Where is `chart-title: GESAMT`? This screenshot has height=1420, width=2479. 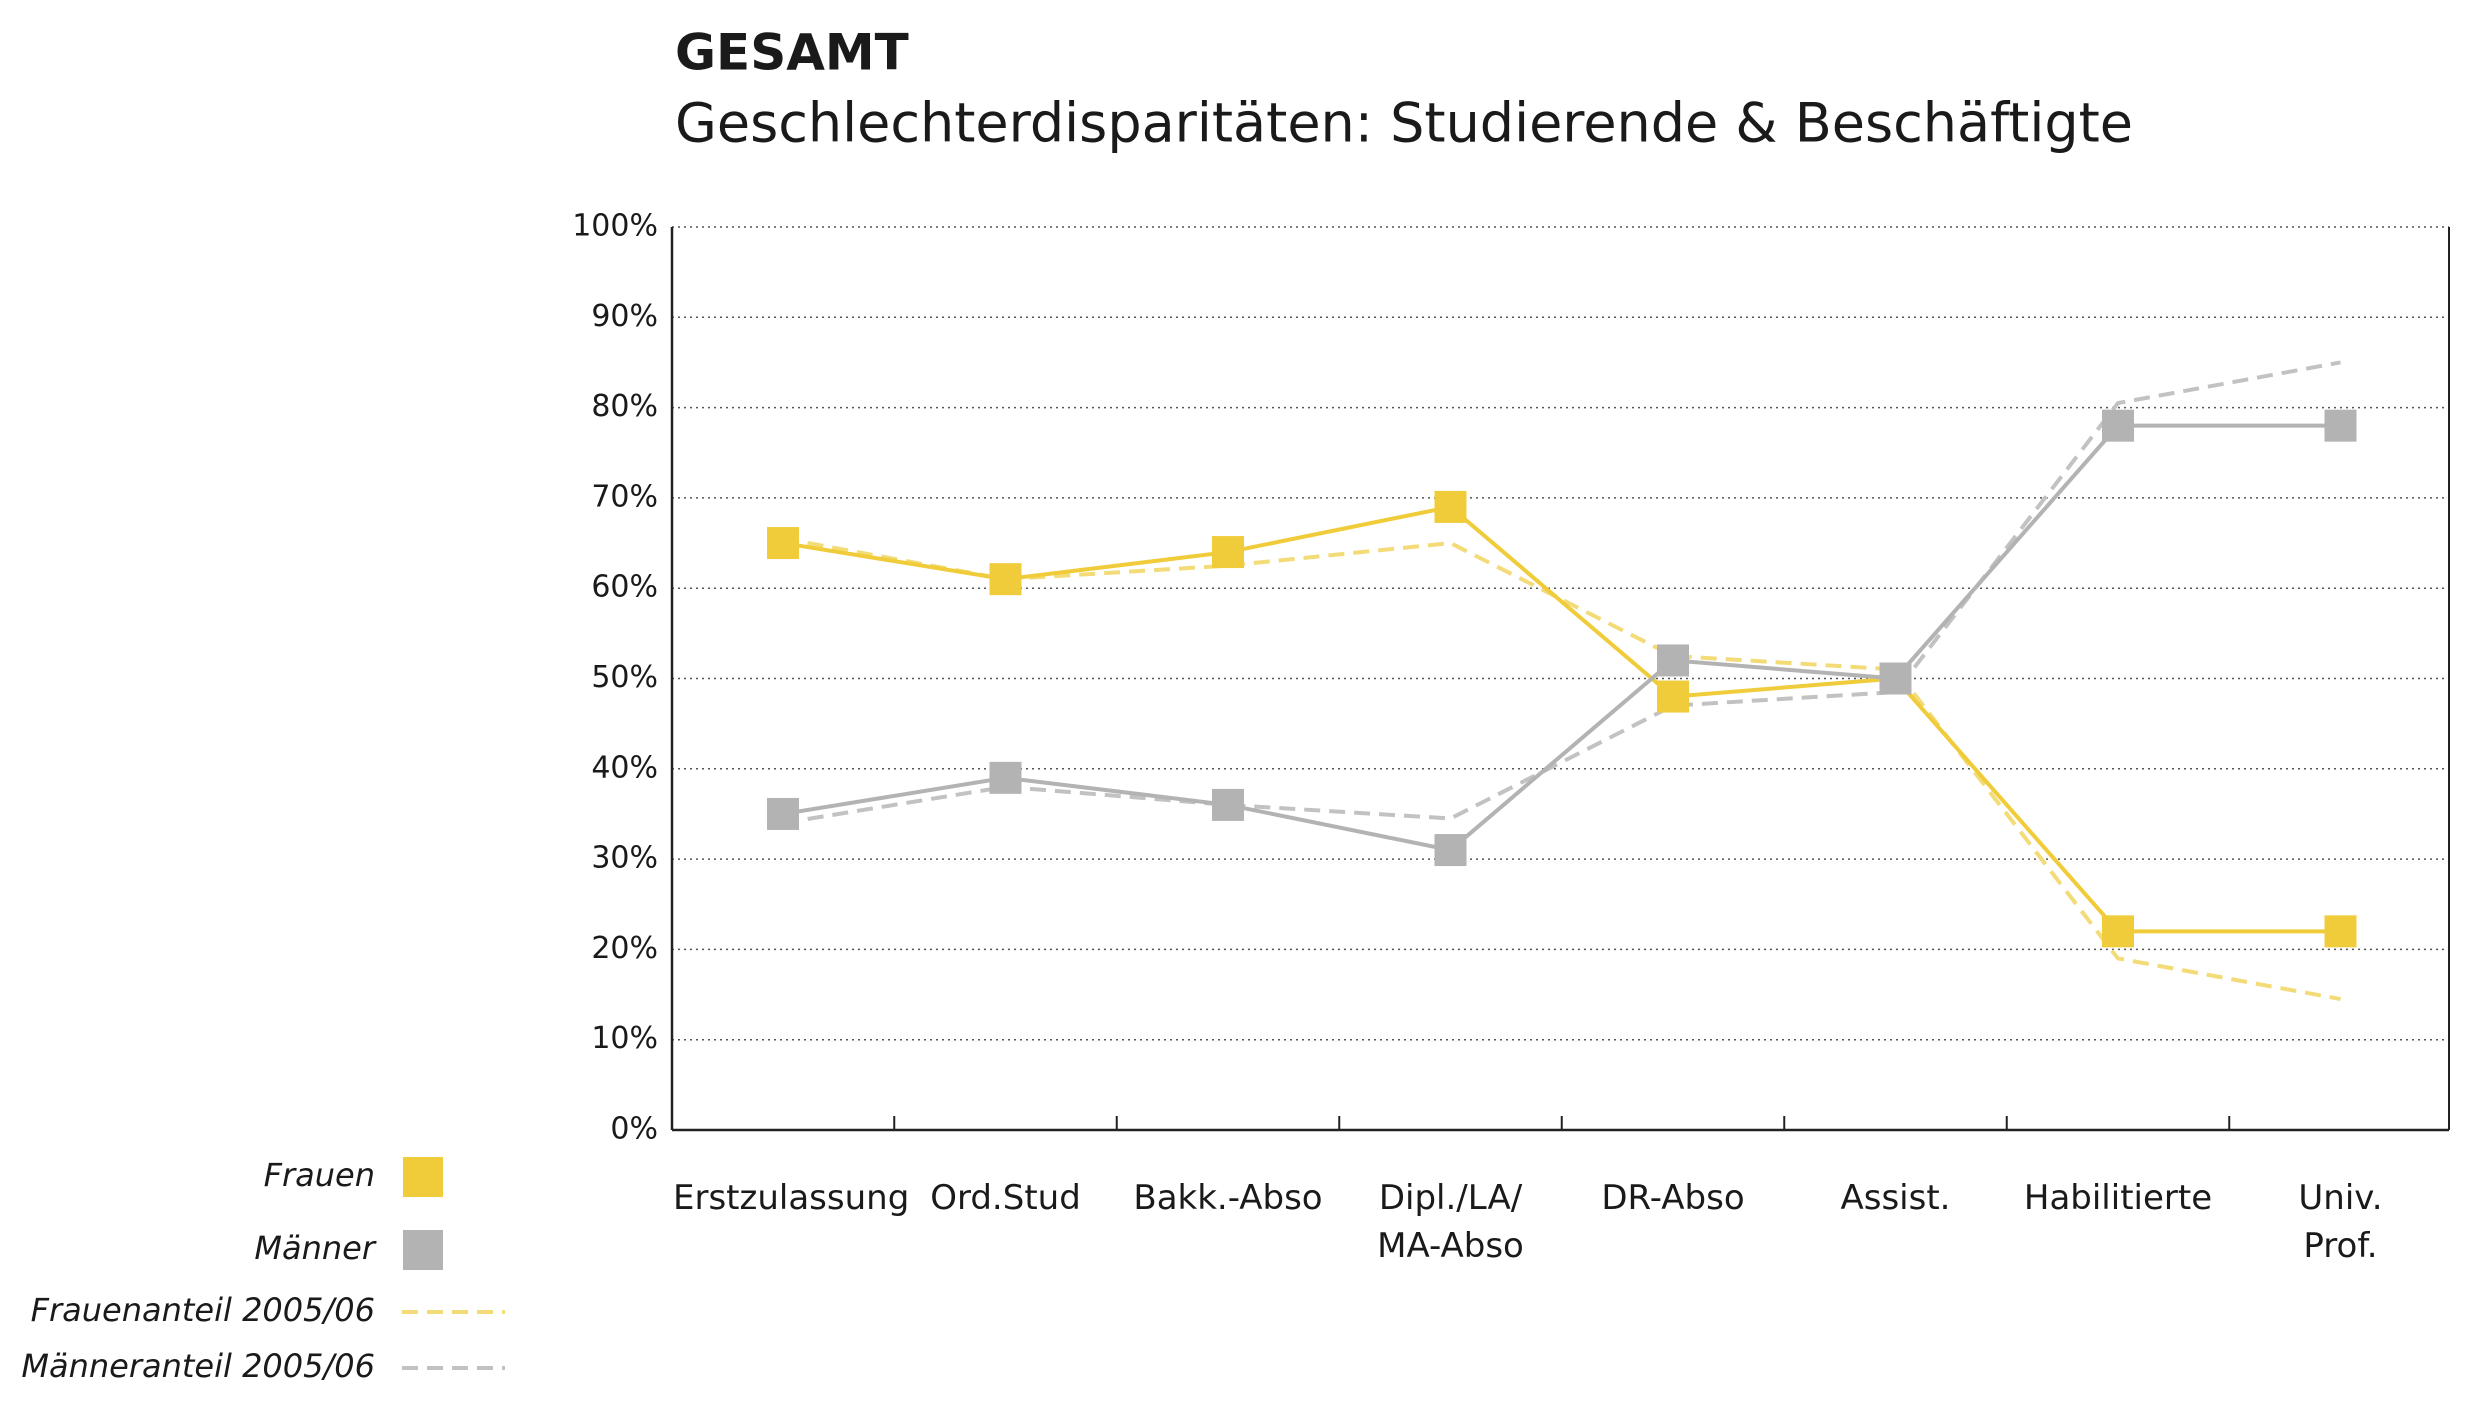 chart-title: GESAMT is located at coordinates (792, 53).